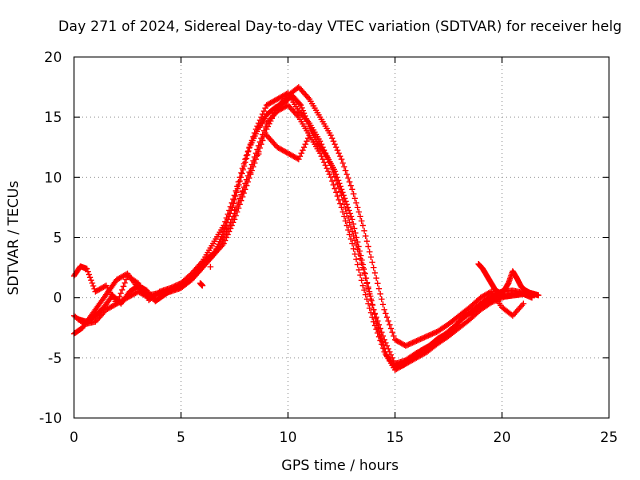 This screenshot has height=480, width=640. What do you see at coordinates (55, 359) in the screenshot?
I see `y-tick-label: -5` at bounding box center [55, 359].